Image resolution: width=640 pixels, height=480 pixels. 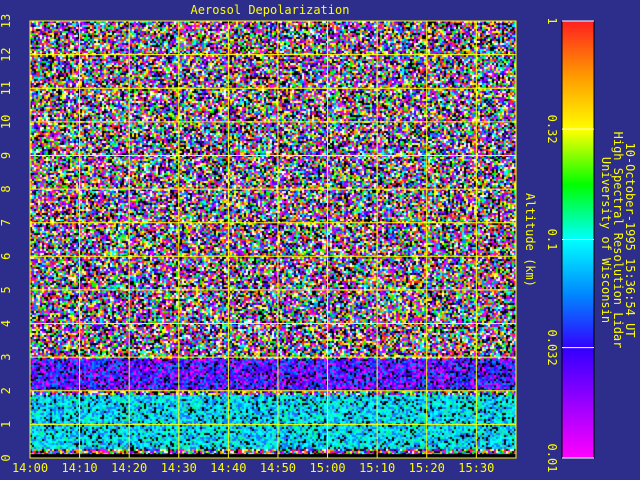 What do you see at coordinates (476, 468) in the screenshot?
I see `x-tick-label: 15:30` at bounding box center [476, 468].